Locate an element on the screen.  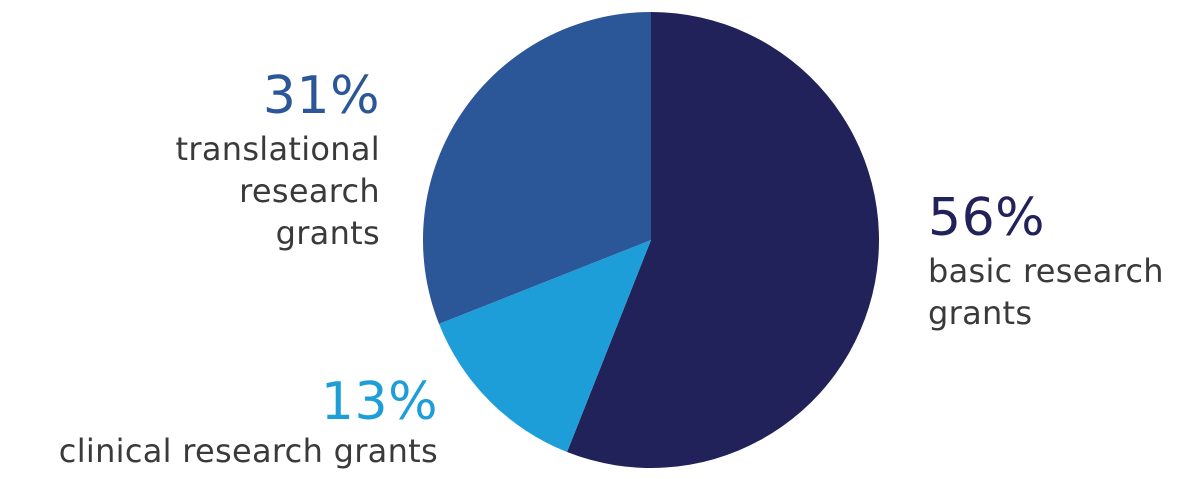
translational-desc-line-2: research is located at coordinates (309, 191).